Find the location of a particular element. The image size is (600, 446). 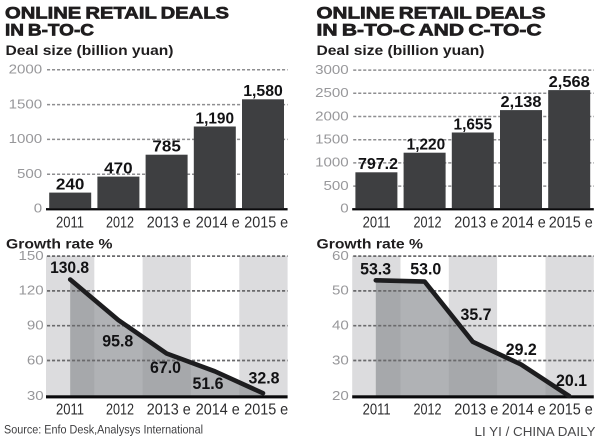

svg-text: IN B-TO-C is located at coordinates (49, 29).